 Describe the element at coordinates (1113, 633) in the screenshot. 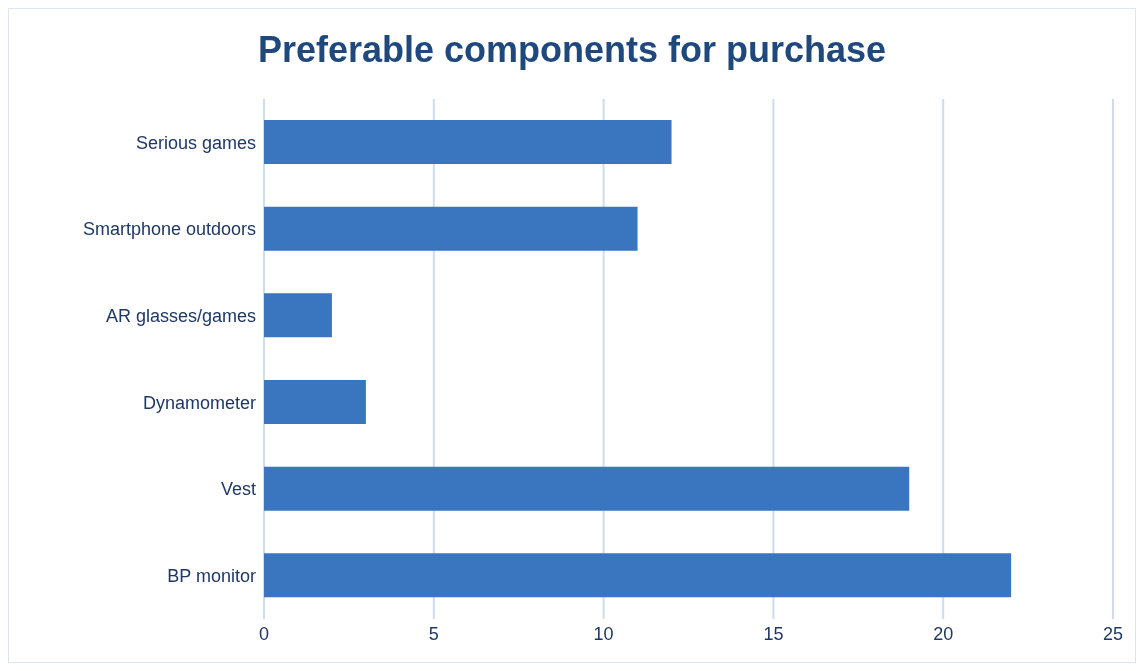

I see `x-tick-label: 25` at that location.